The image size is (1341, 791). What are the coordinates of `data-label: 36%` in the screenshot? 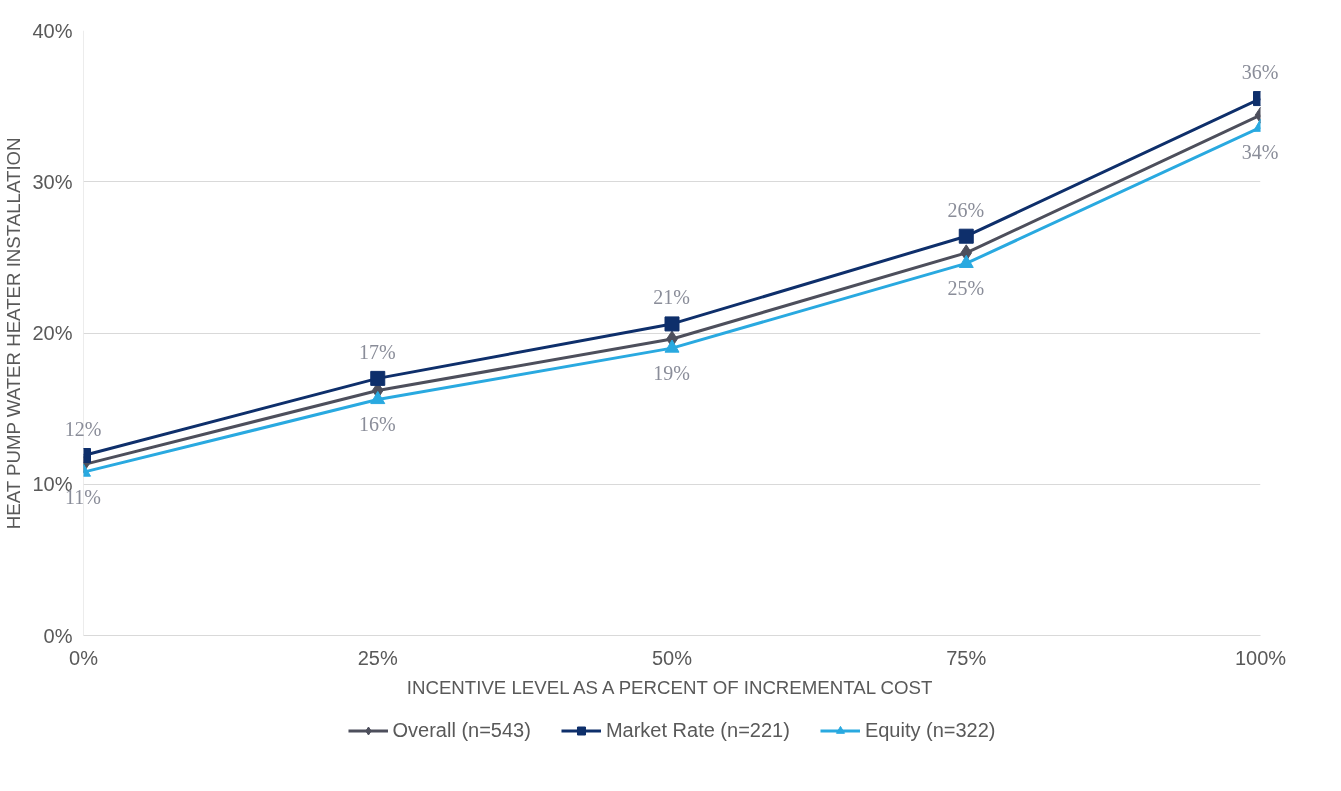 It's located at (1260, 73).